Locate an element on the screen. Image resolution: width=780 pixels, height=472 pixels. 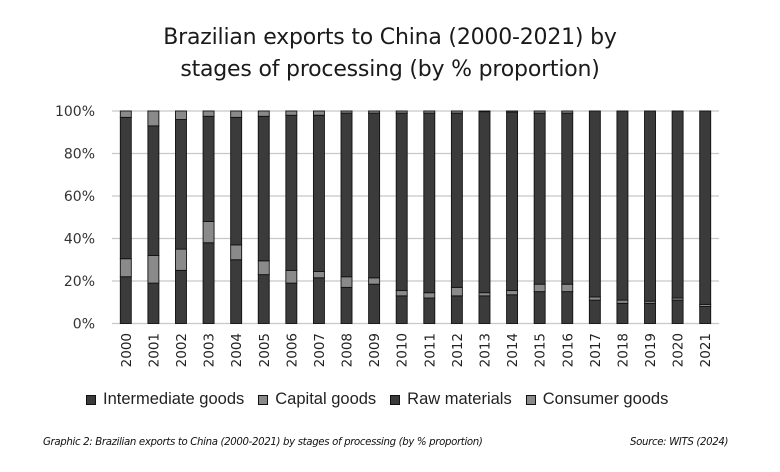
x-tick-label: 2021 is located at coordinates (706, 350).